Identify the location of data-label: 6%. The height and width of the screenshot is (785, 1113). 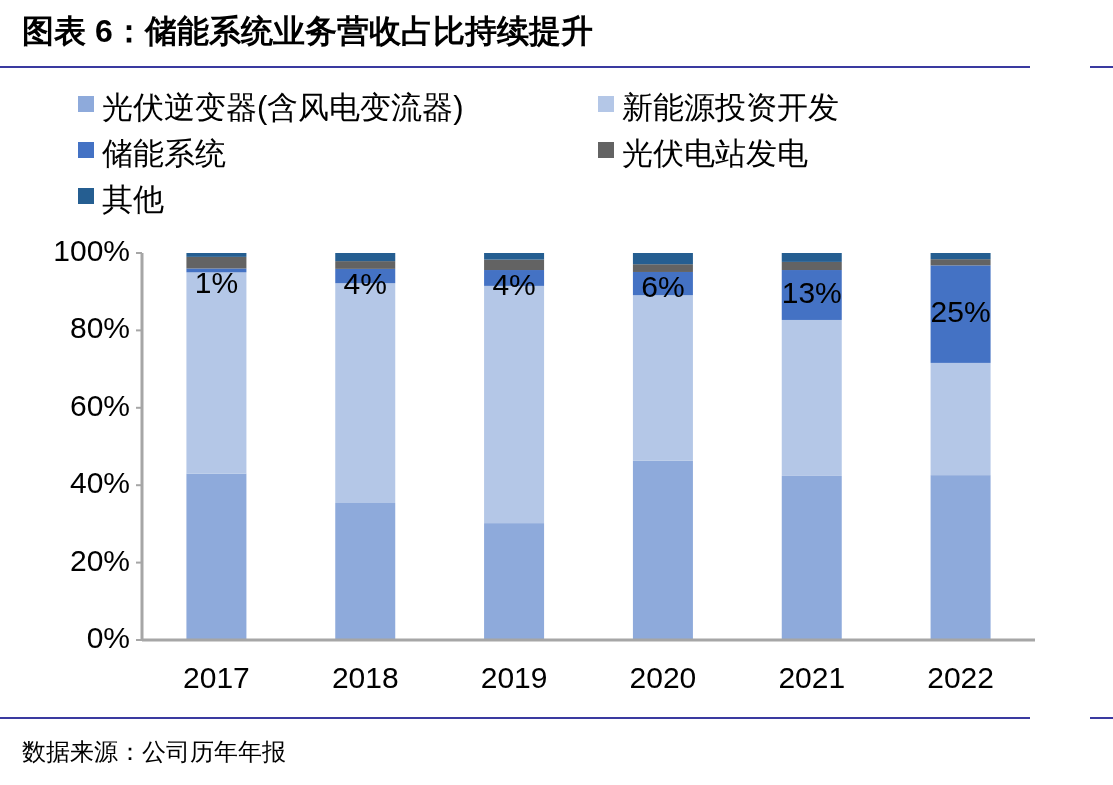
(663, 286).